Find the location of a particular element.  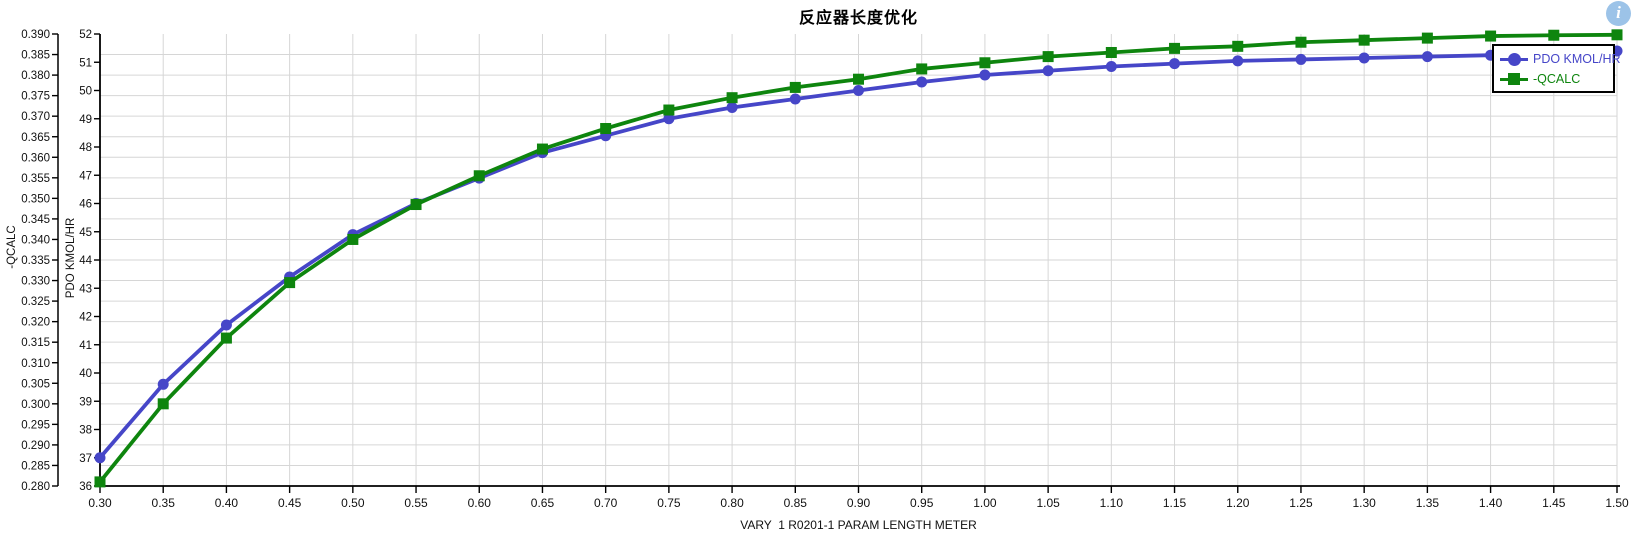

svg-text: 1.20 is located at coordinates (1238, 503).